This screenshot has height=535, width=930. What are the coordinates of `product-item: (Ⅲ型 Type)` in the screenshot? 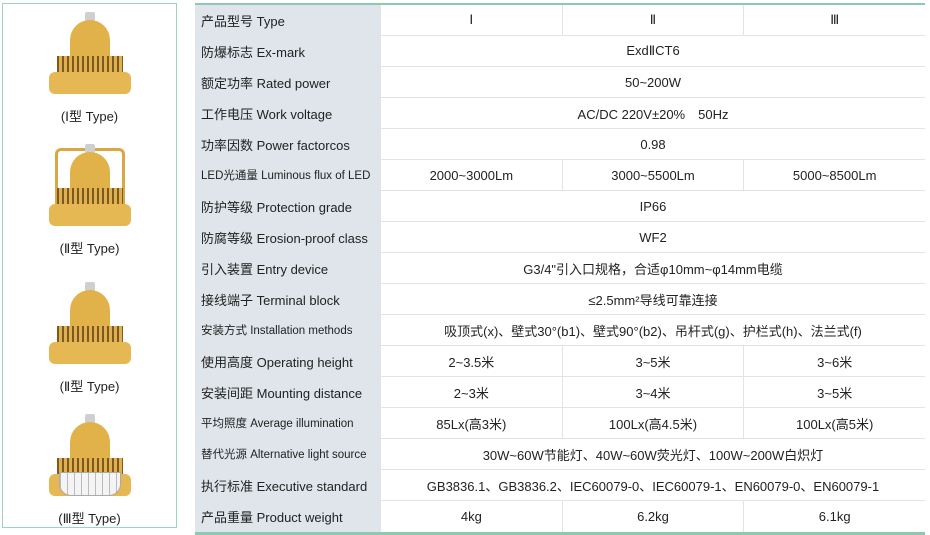 It's located at (89, 470).